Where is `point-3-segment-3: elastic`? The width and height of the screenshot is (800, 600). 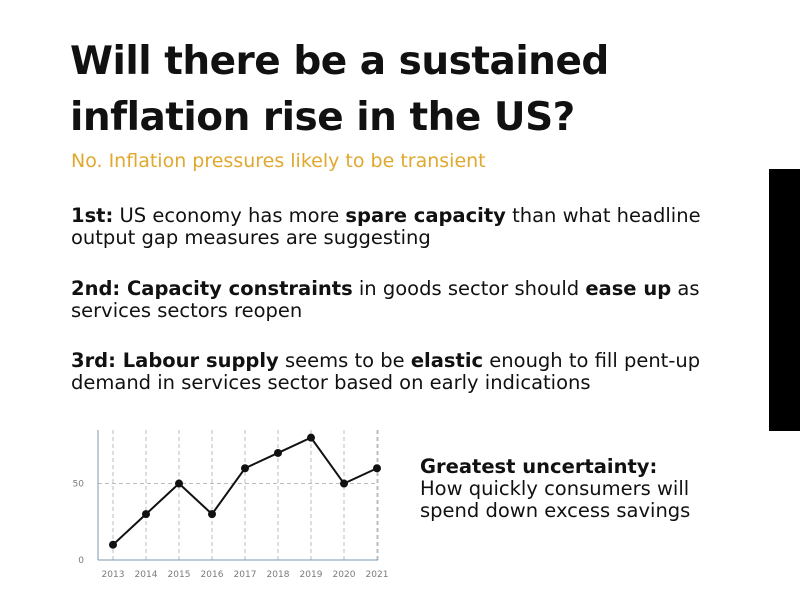 point-3-segment-3: elastic is located at coordinates (447, 360).